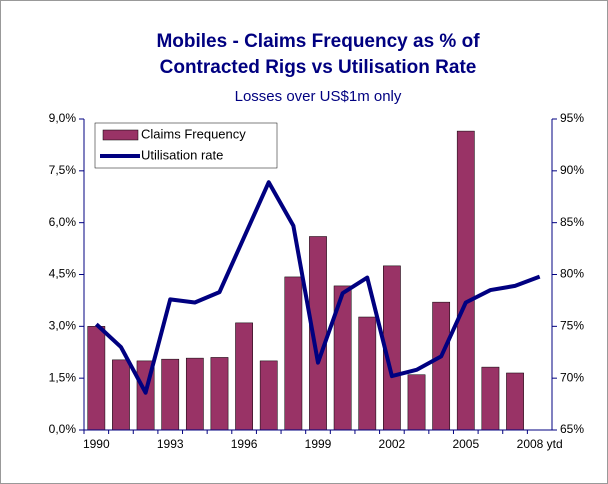 This screenshot has width=608, height=484. Describe the element at coordinates (182, 154) in the screenshot. I see `legend-label: Utilisation rate` at that location.